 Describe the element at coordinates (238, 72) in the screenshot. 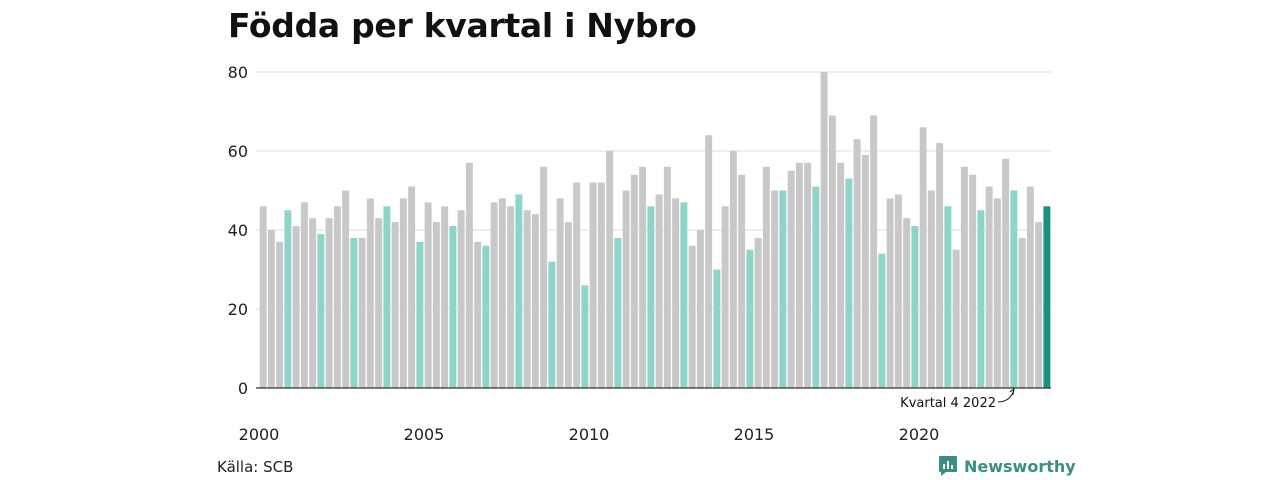

I see `y-tick-label: 80` at that location.